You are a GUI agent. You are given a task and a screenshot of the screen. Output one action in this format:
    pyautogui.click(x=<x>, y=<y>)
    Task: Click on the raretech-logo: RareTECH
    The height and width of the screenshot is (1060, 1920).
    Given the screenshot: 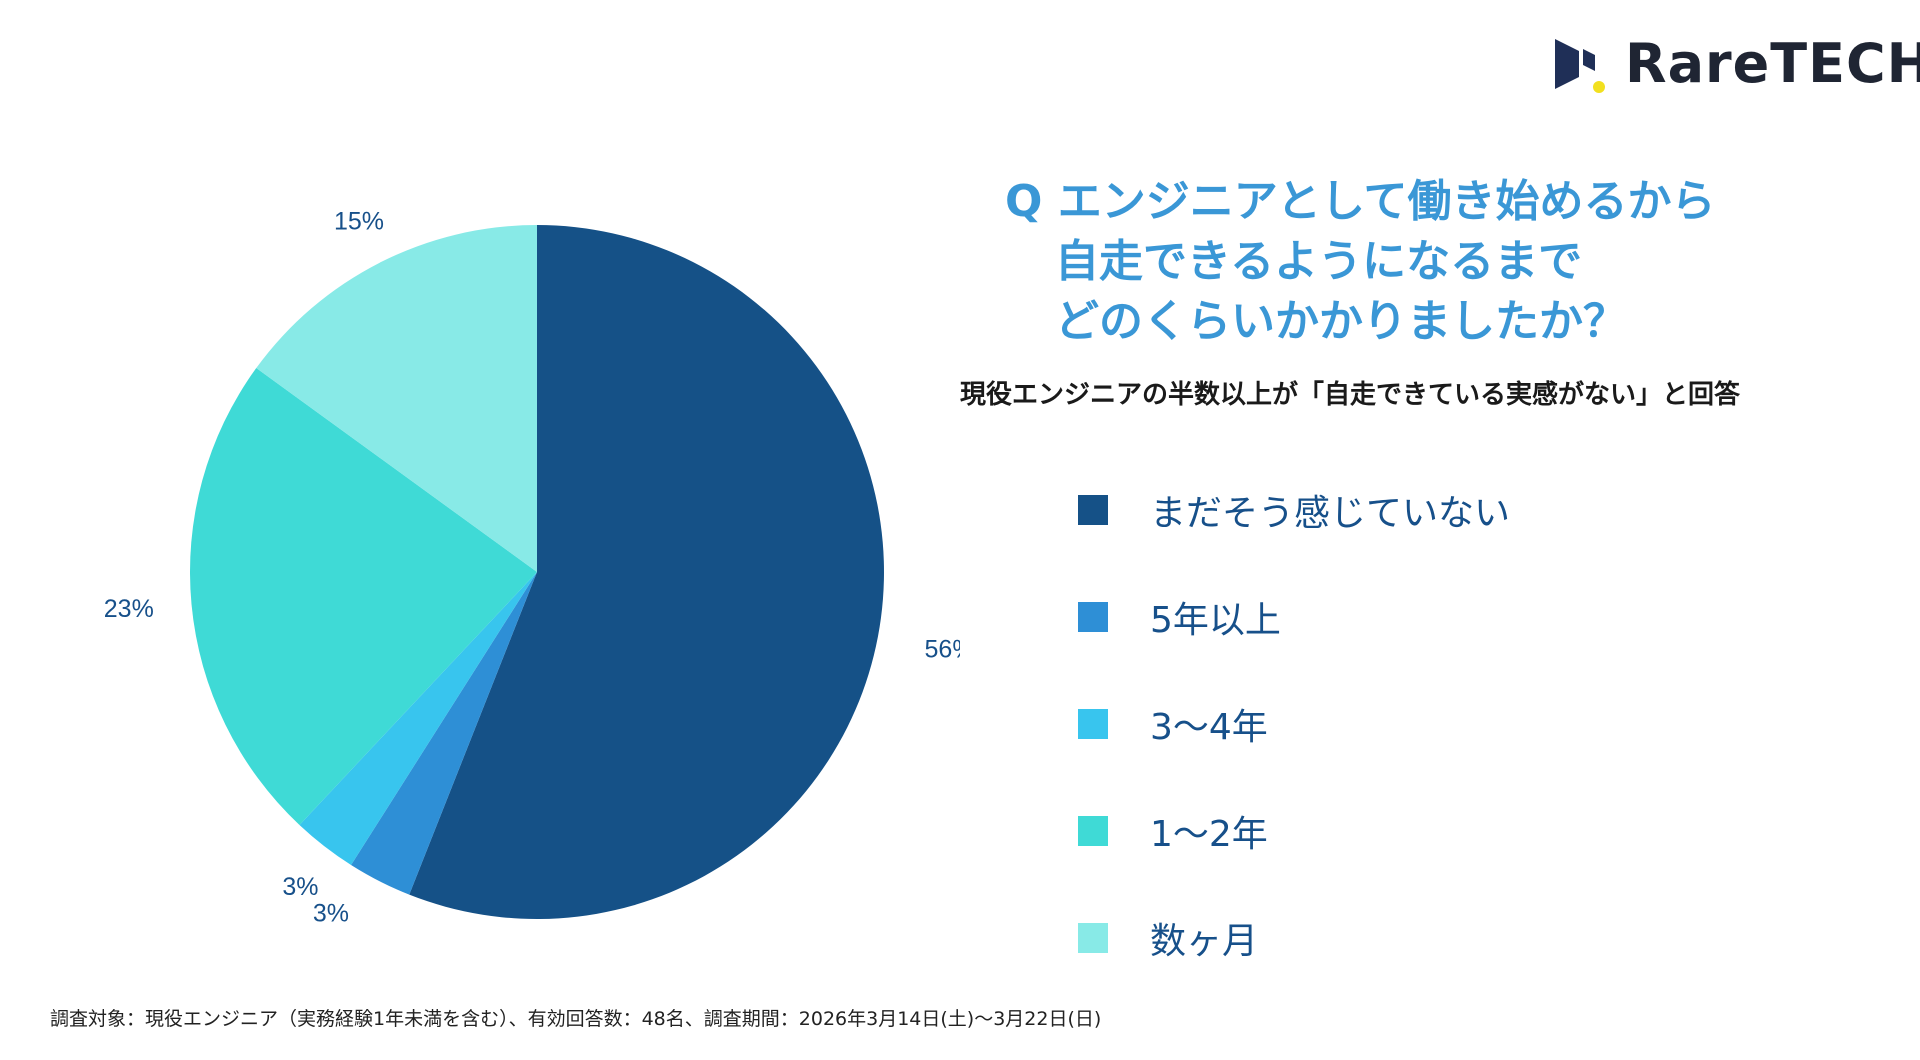 What is the action you would take?
    pyautogui.click(x=1737, y=63)
    